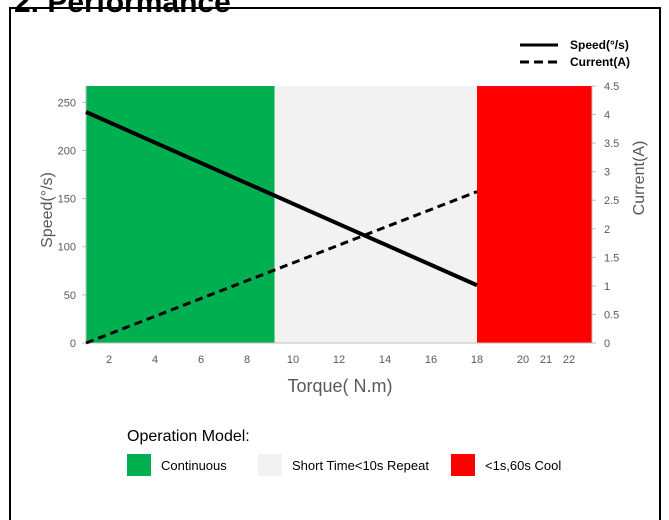 This screenshot has height=520, width=669. I want to click on x-tick-label-0: 2, so click(109, 360).